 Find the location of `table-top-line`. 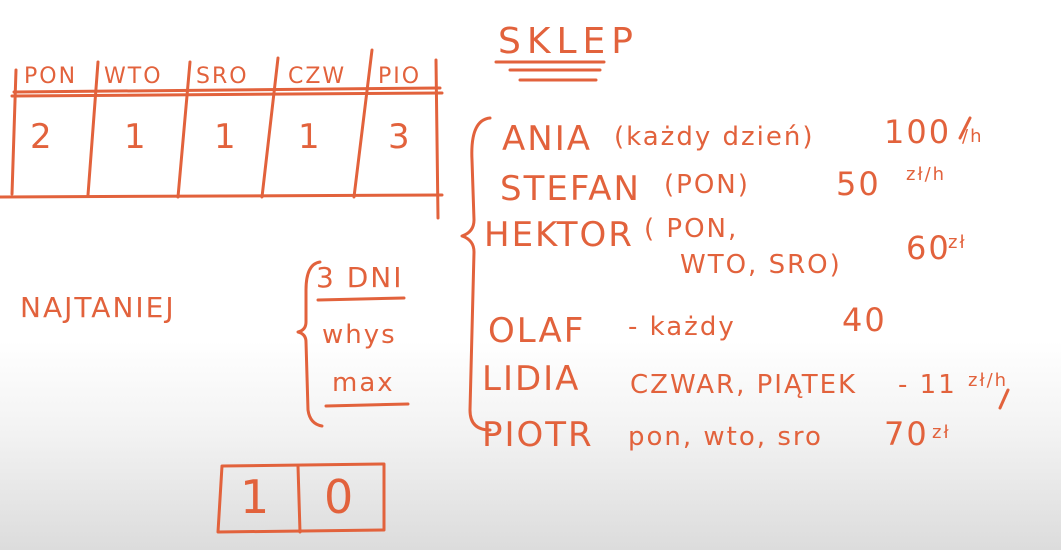

table-top-line is located at coordinates (227, 90).